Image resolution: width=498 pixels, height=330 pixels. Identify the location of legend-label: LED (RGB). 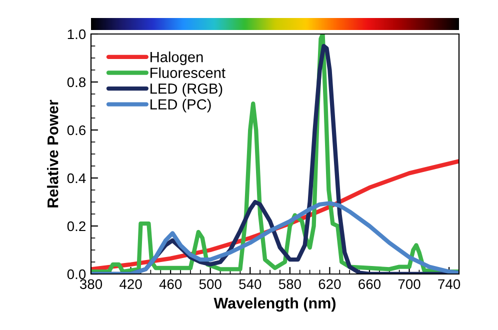
(186, 90).